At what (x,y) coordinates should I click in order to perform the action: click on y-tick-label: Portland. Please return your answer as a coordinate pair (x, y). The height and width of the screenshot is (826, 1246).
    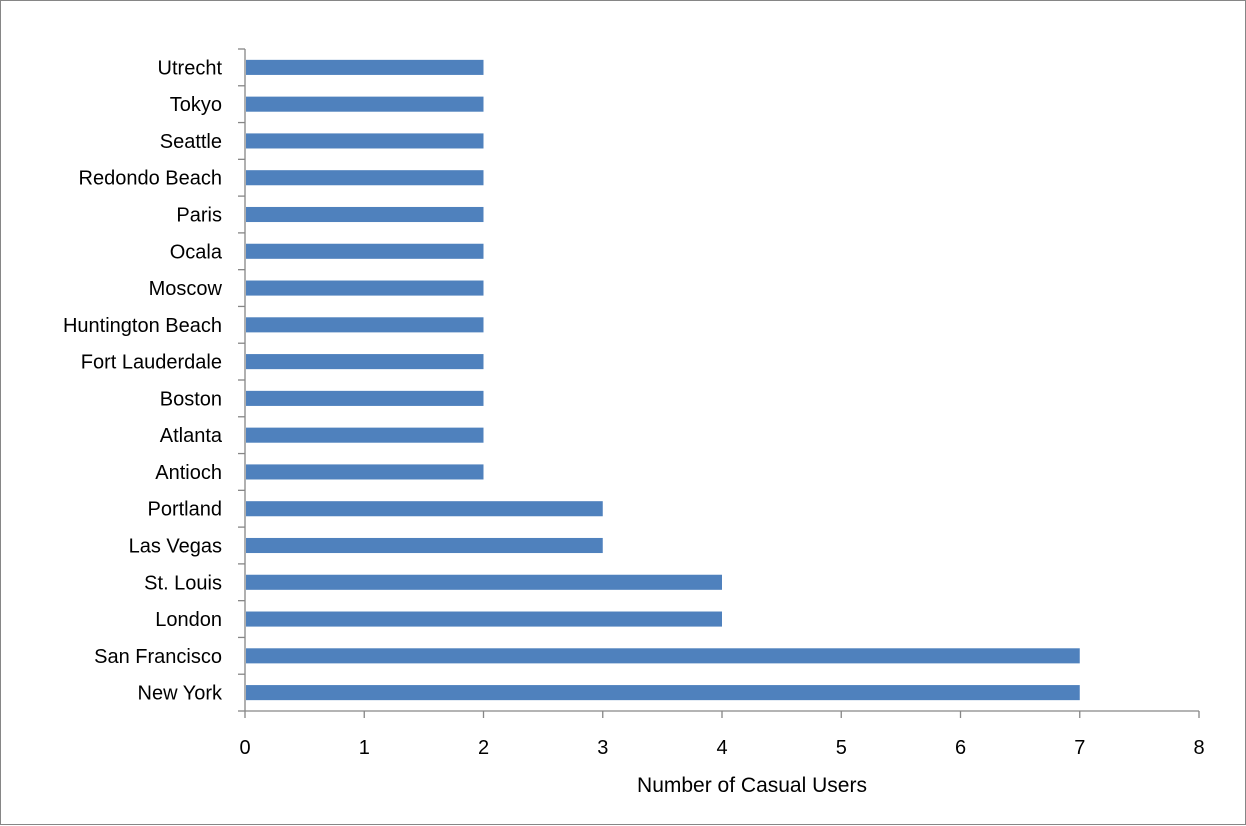
    Looking at the image, I should click on (185, 510).